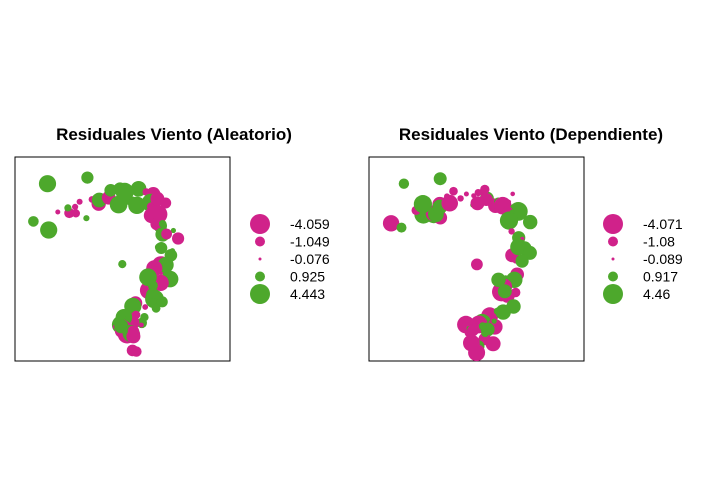  I want to click on panel-title-aleatorio: Residuales Viento (Aleatorio), so click(174, 134).